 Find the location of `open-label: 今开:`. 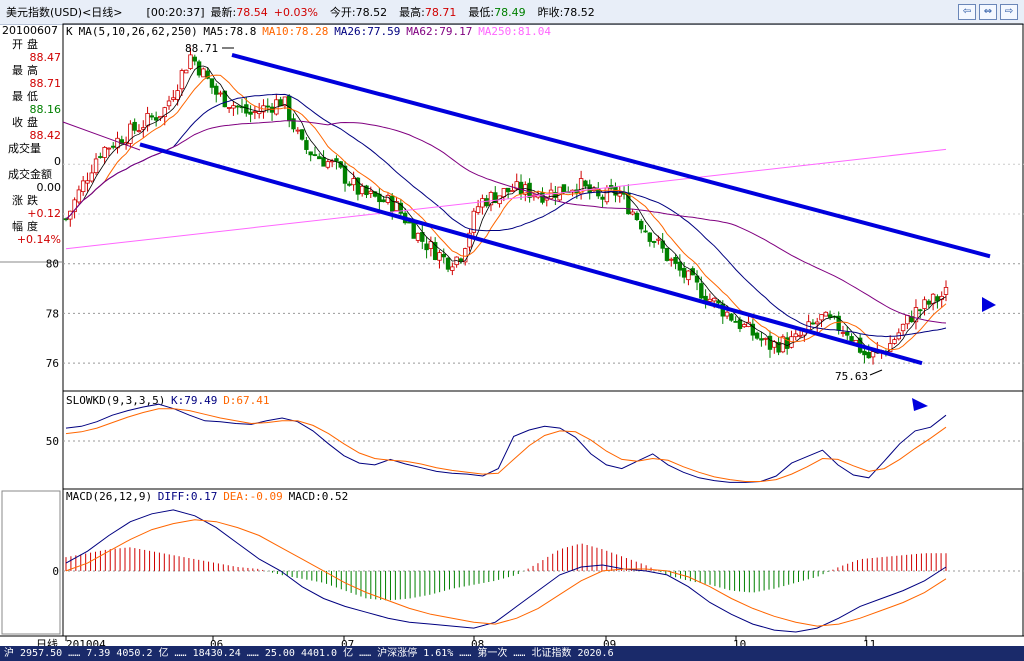

open-label: 今开: is located at coordinates (342, 12).